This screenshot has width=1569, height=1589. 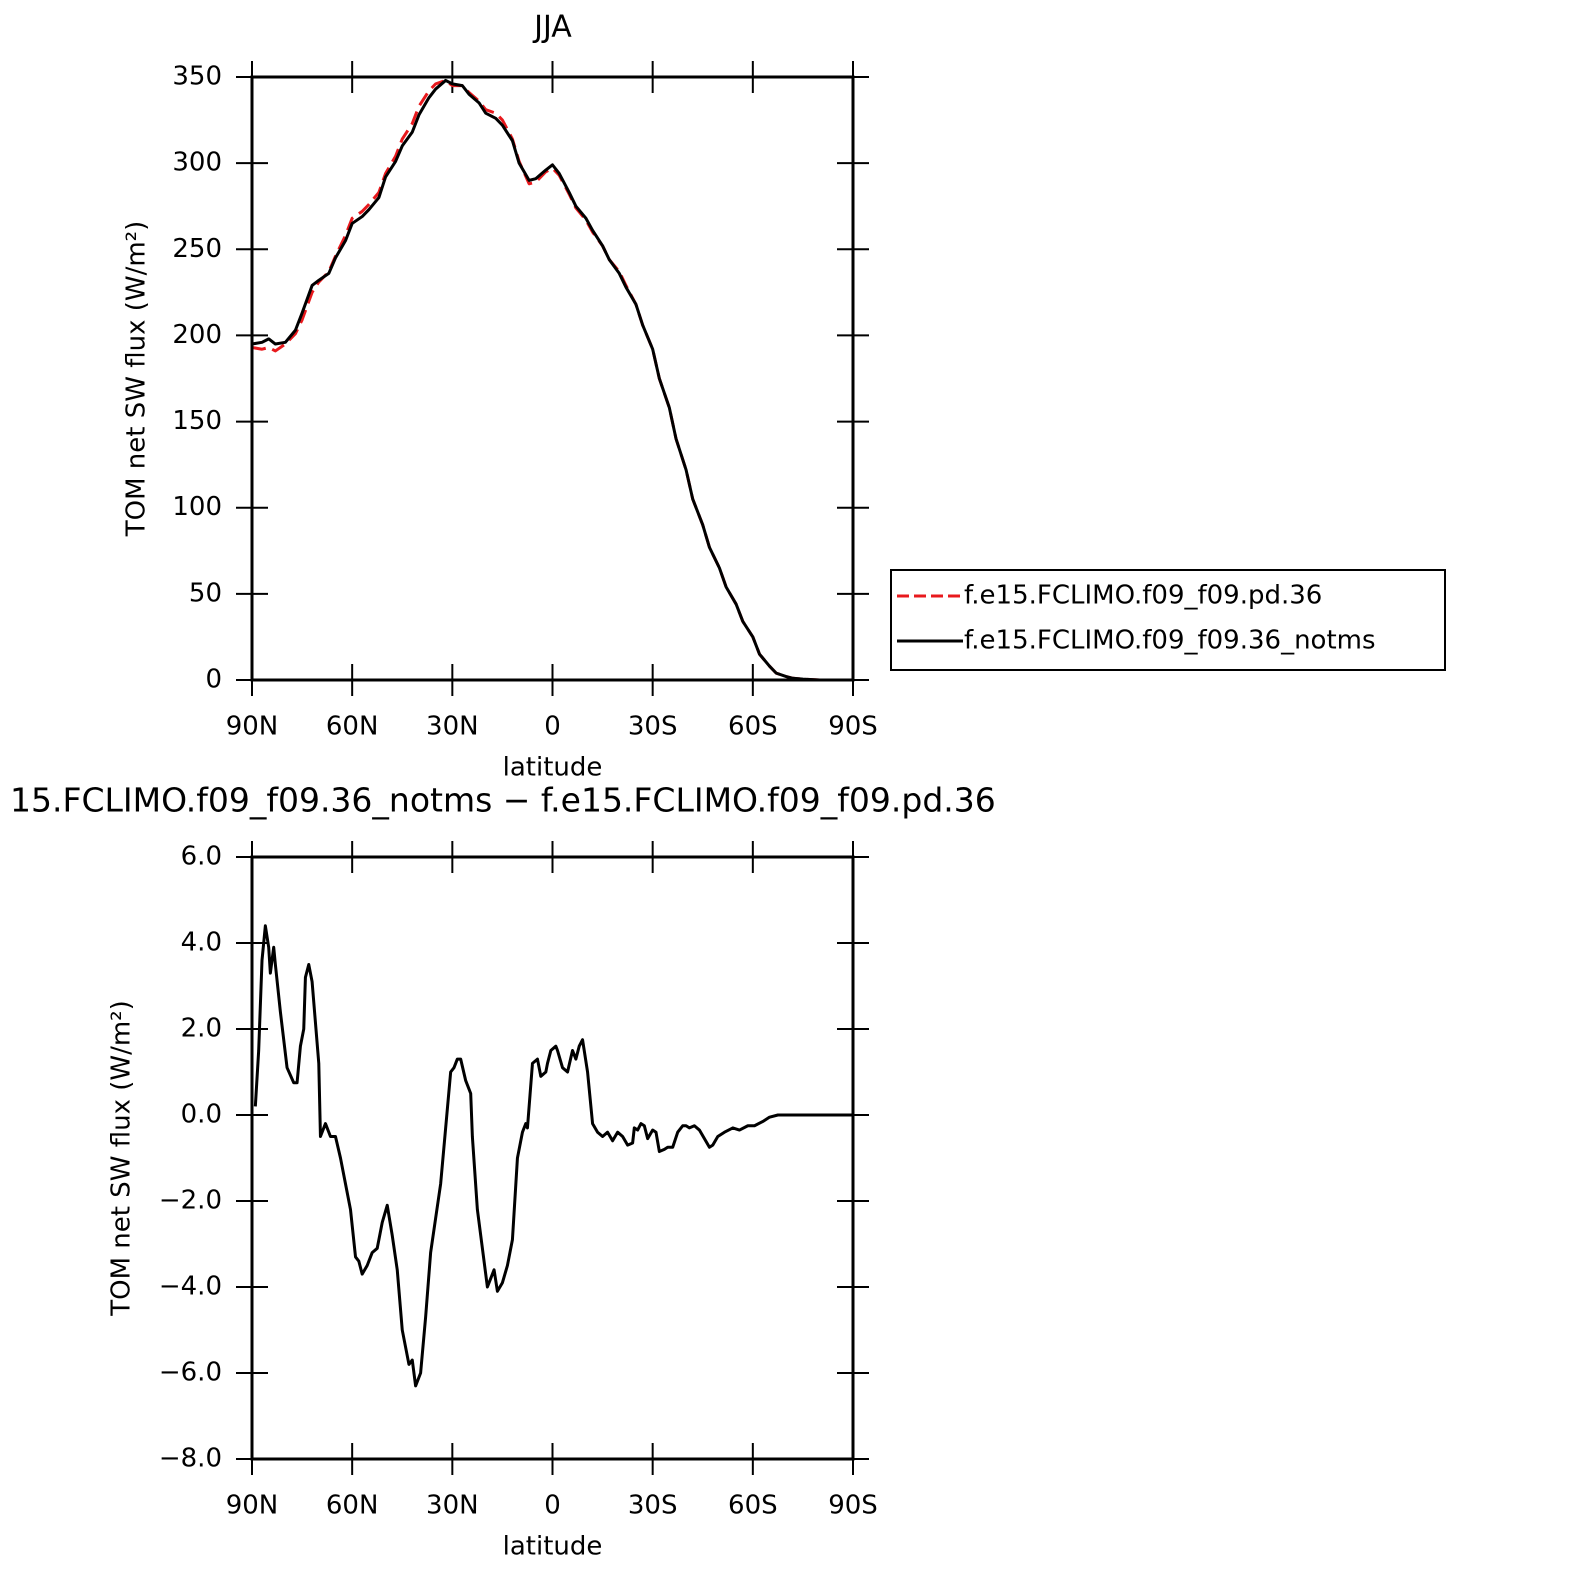 I want to click on y-tick-label: −4.0, so click(x=190, y=1287).